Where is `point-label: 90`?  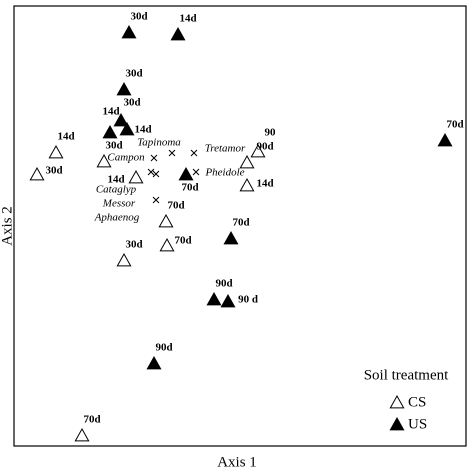 point-label: 90 is located at coordinates (271, 133).